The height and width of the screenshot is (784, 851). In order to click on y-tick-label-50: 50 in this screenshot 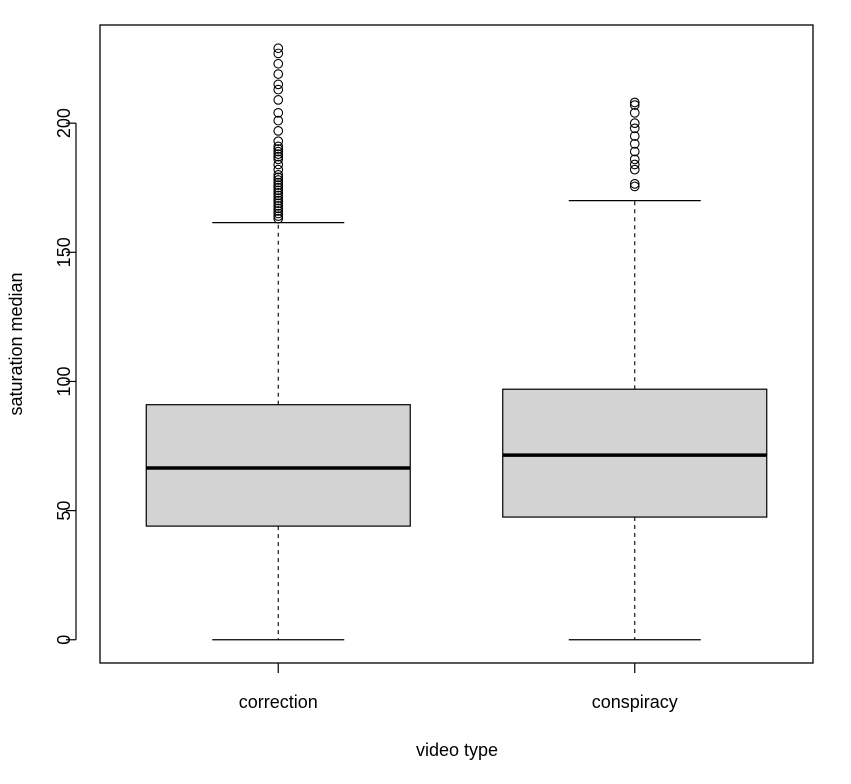, I will do `click(64, 511)`.